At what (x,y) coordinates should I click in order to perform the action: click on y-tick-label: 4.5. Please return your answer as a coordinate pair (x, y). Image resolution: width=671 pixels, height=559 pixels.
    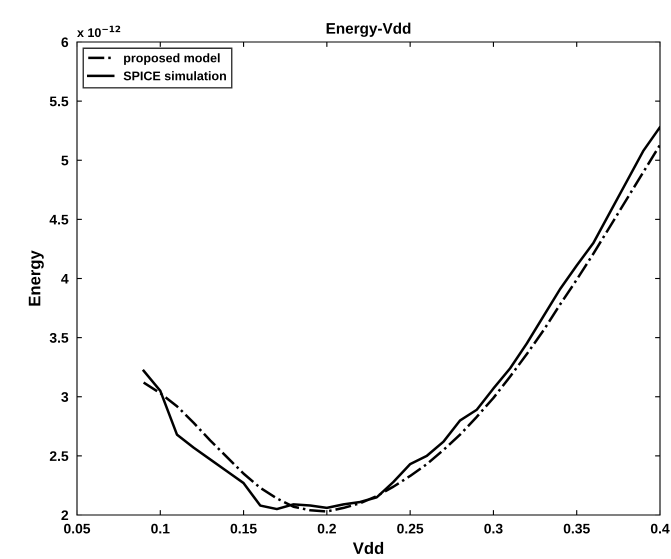
    Looking at the image, I should click on (59, 219).